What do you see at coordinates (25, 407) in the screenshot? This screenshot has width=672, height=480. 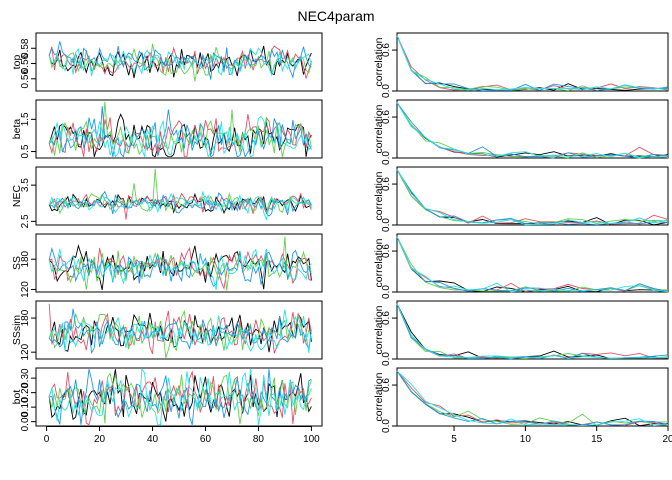 I see `trace-ytick-label: 0.10` at bounding box center [25, 407].